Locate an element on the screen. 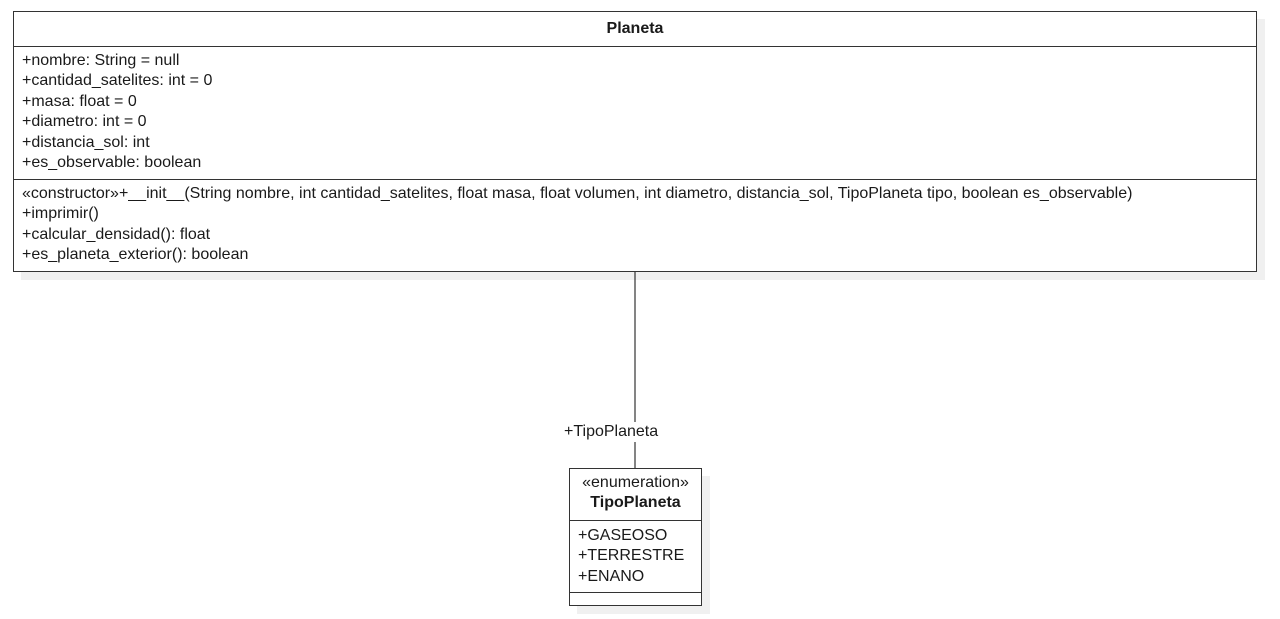 The height and width of the screenshot is (619, 1280). enum-literal-gaseoso: +GASEOSO is located at coordinates (623, 535).